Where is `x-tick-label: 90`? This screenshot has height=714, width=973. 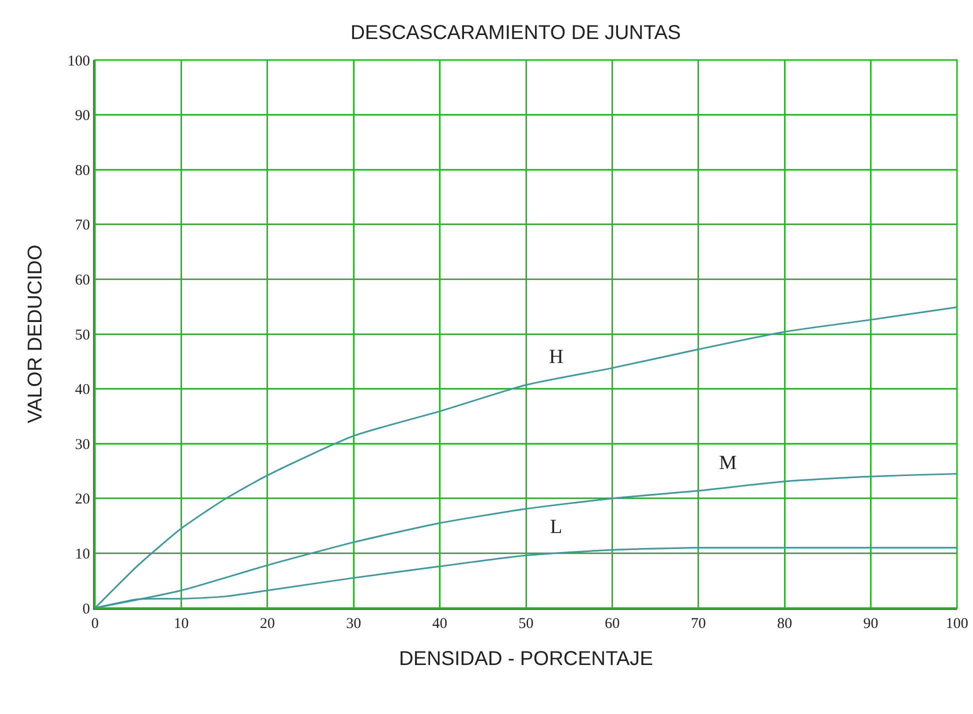 x-tick-label: 90 is located at coordinates (870, 624).